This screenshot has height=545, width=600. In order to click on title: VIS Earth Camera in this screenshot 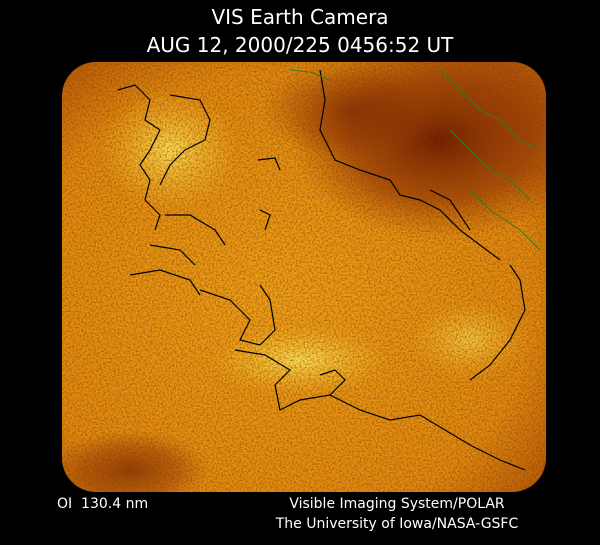, I will do `click(299, 17)`.